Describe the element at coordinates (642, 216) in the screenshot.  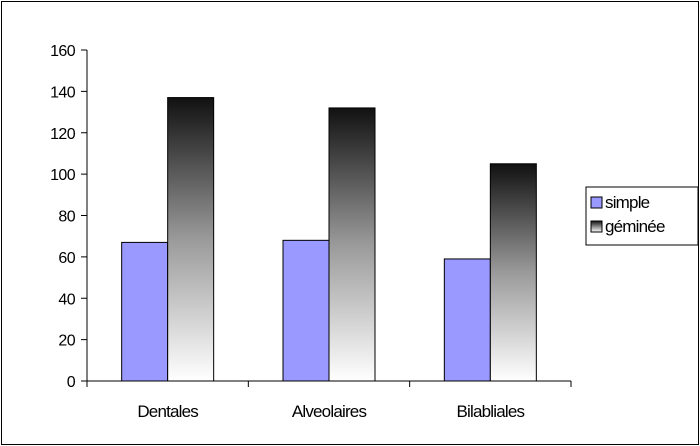
I see `legend-box` at that location.